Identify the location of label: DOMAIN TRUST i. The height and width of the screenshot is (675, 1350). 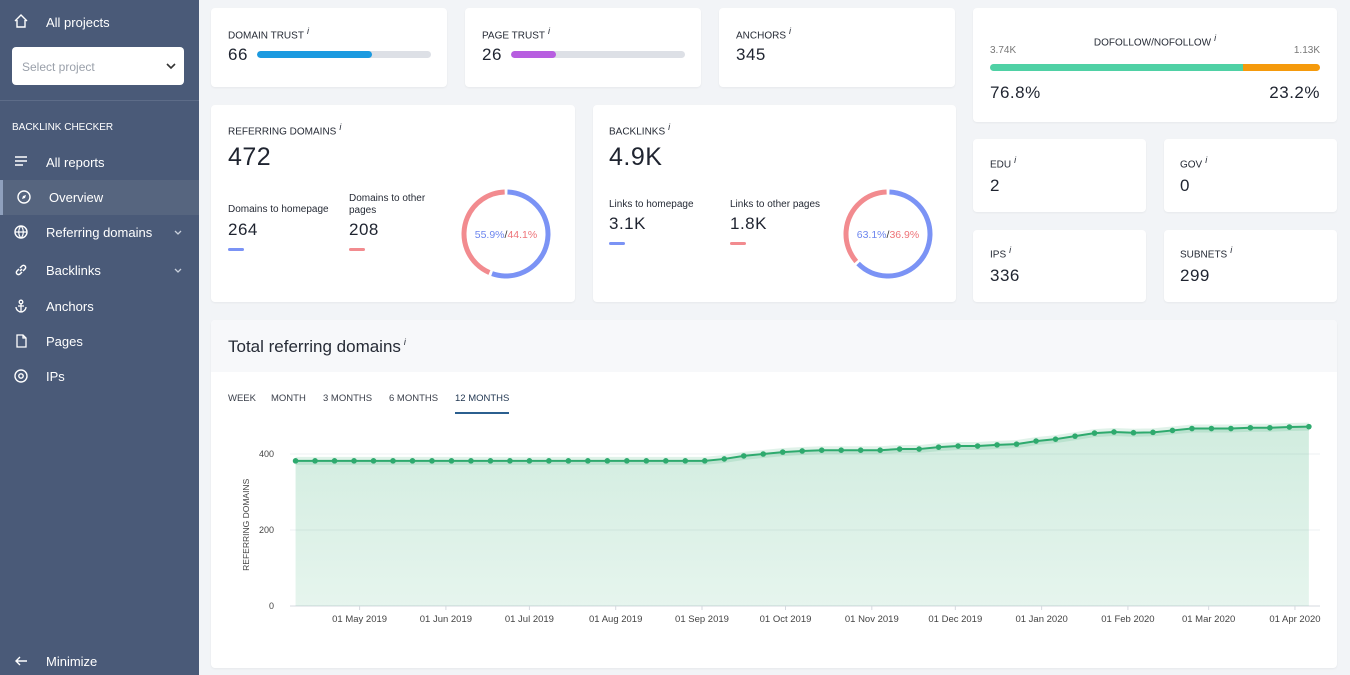
(268, 33).